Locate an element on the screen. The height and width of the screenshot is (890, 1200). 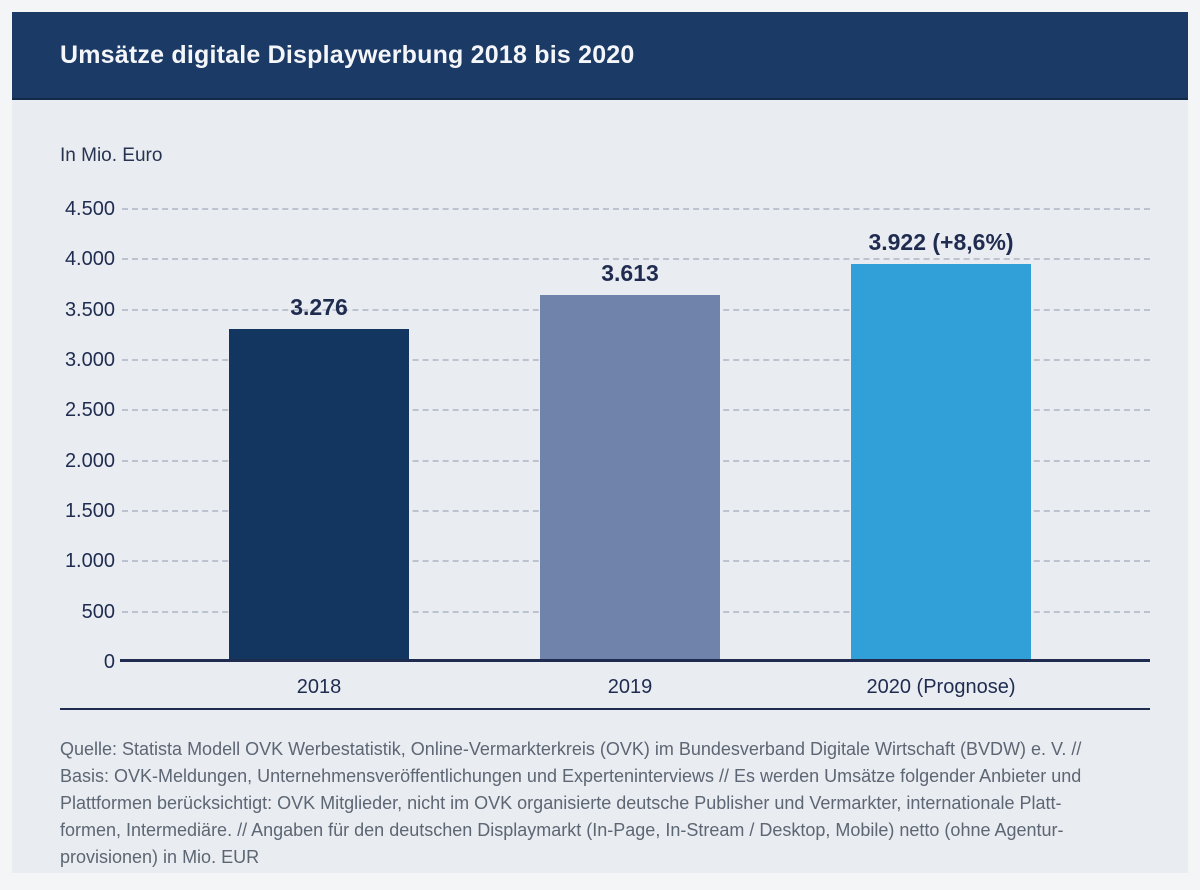
y-axis-tick-label: 1.000 is located at coordinates (89, 561).